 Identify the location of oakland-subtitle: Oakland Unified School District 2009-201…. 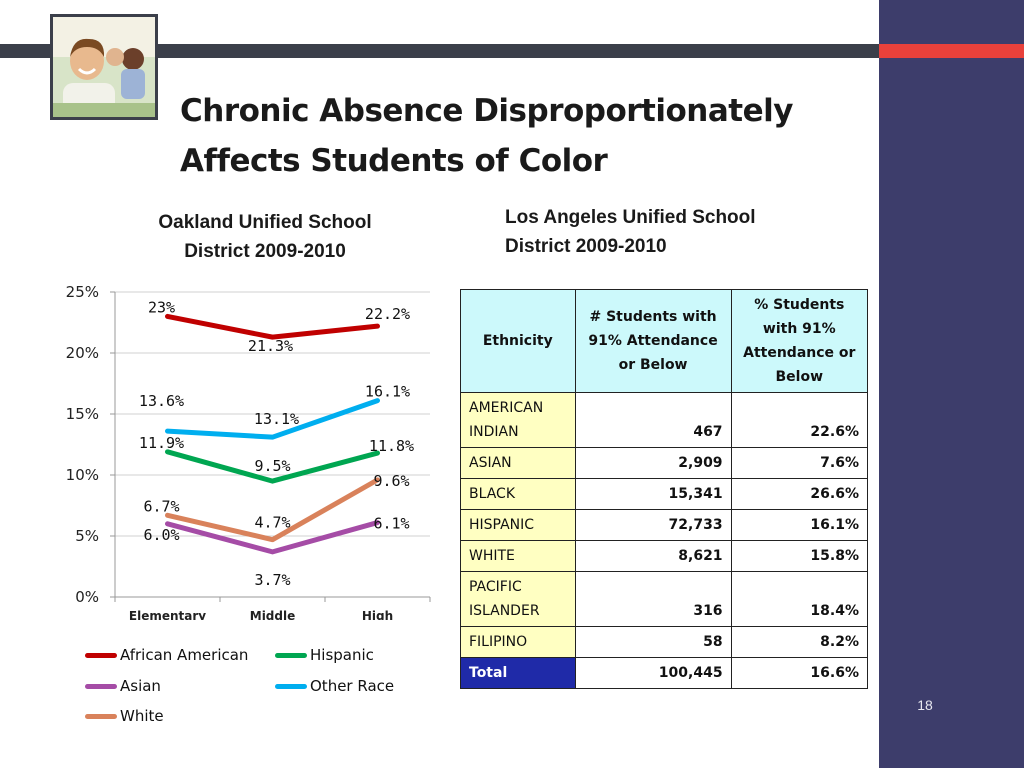
(265, 237).